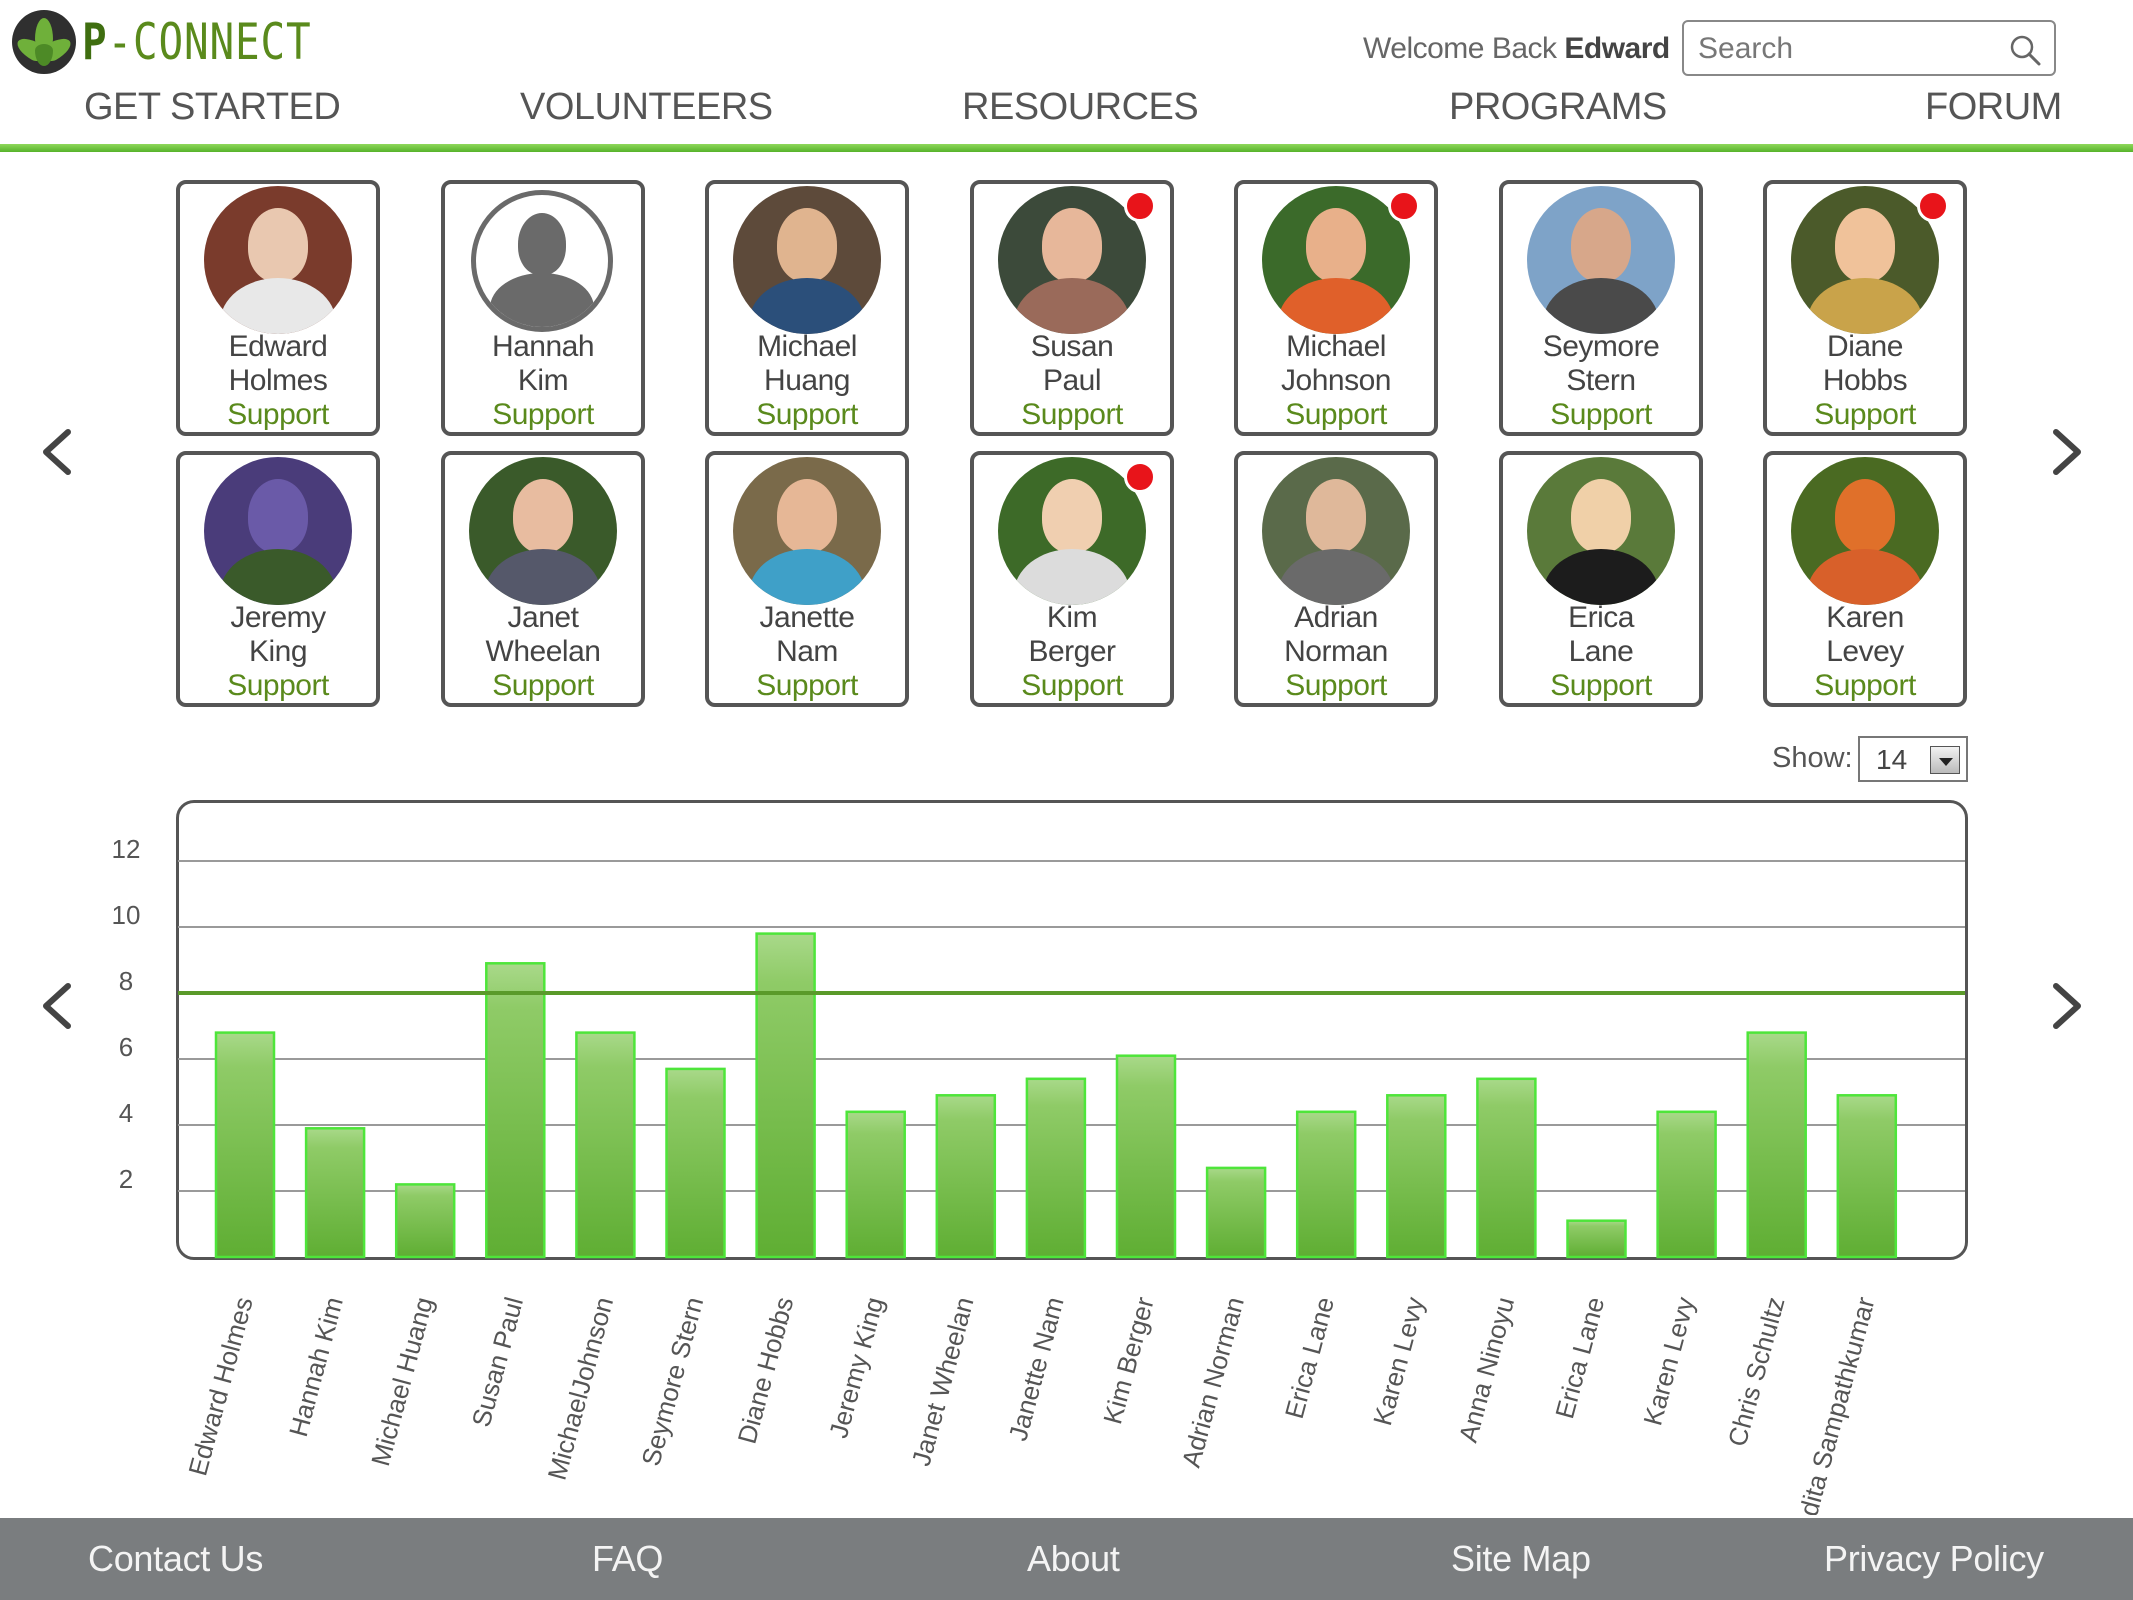 The height and width of the screenshot is (1600, 2133). What do you see at coordinates (1945, 760) in the screenshot?
I see `chevron-down-icon` at bounding box center [1945, 760].